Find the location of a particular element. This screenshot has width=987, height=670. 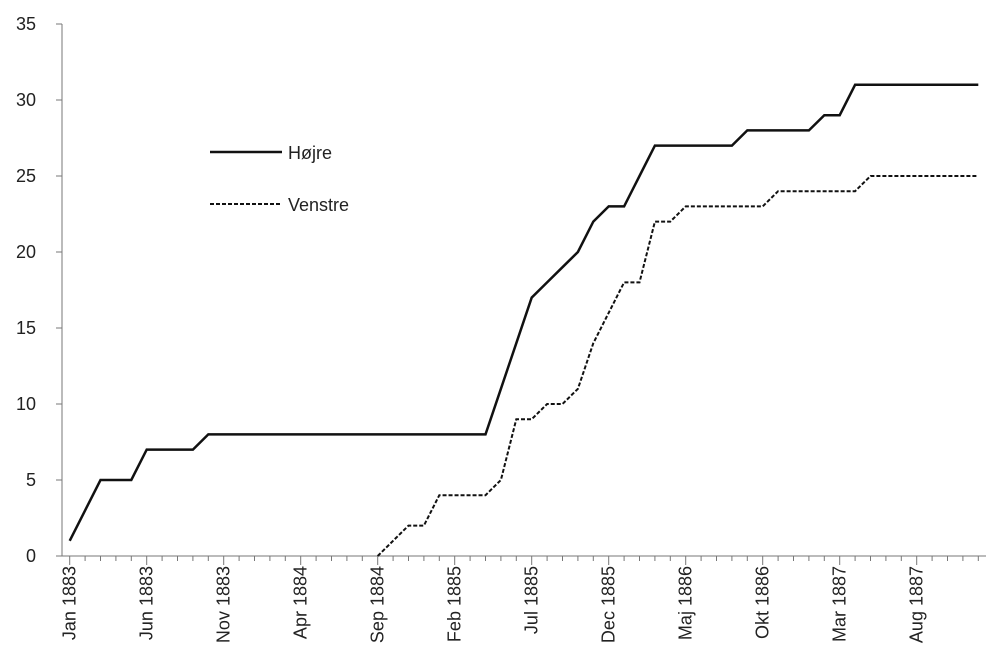

x-tick-label: Sep 1884 is located at coordinates (378, 604).